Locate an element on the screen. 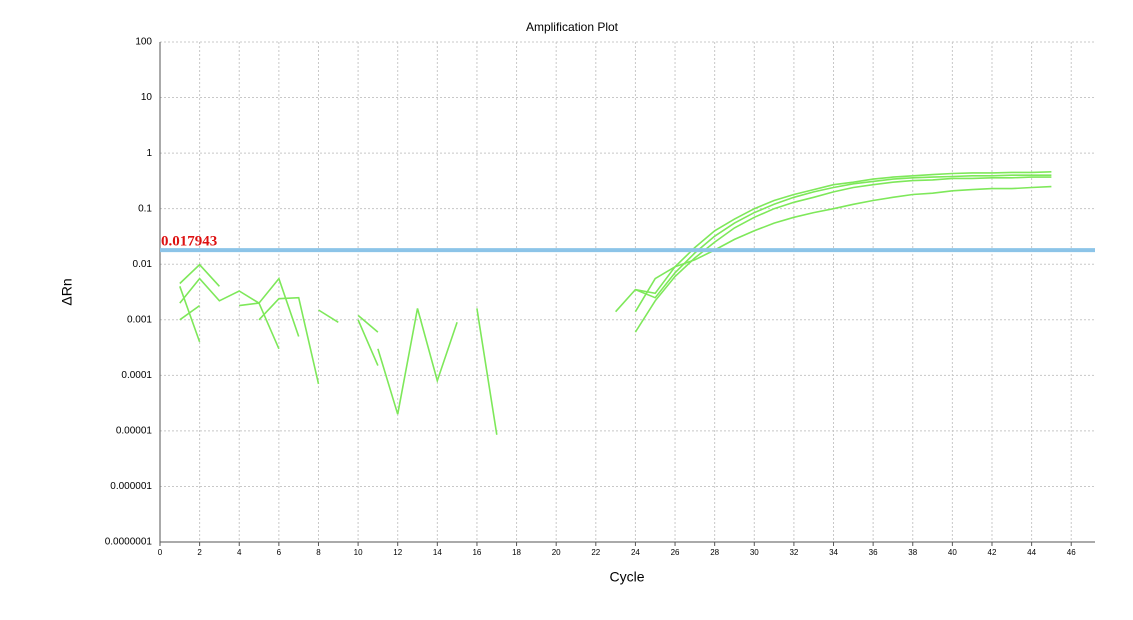 The image size is (1133, 620). x-tick-label: 20 is located at coordinates (556, 552).